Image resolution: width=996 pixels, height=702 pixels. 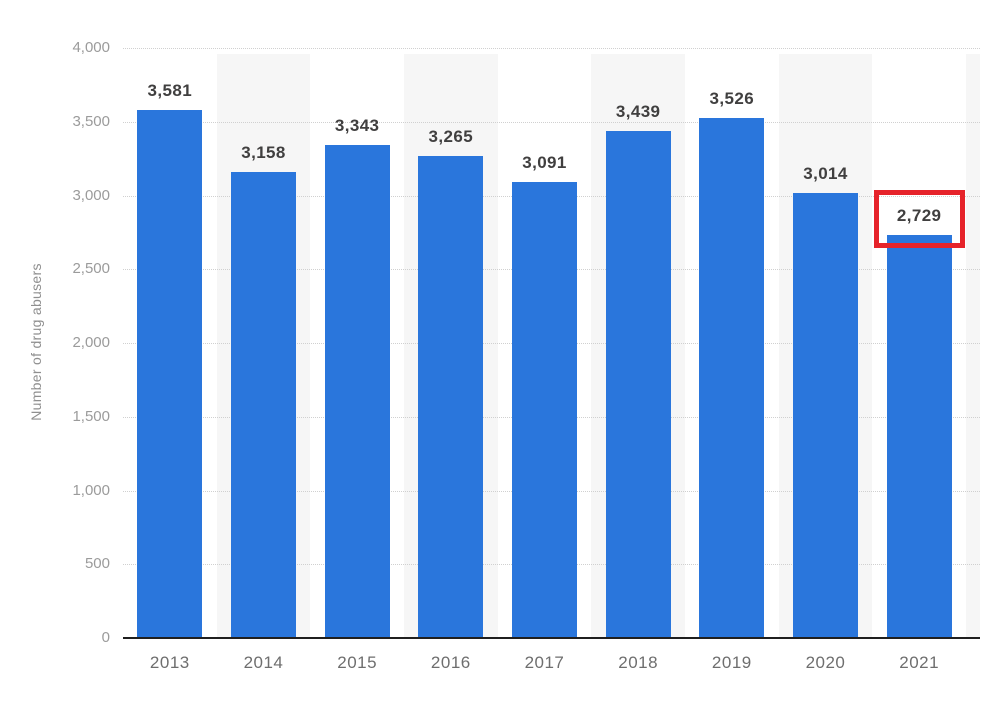 I want to click on x-axis-line, so click(x=551, y=638).